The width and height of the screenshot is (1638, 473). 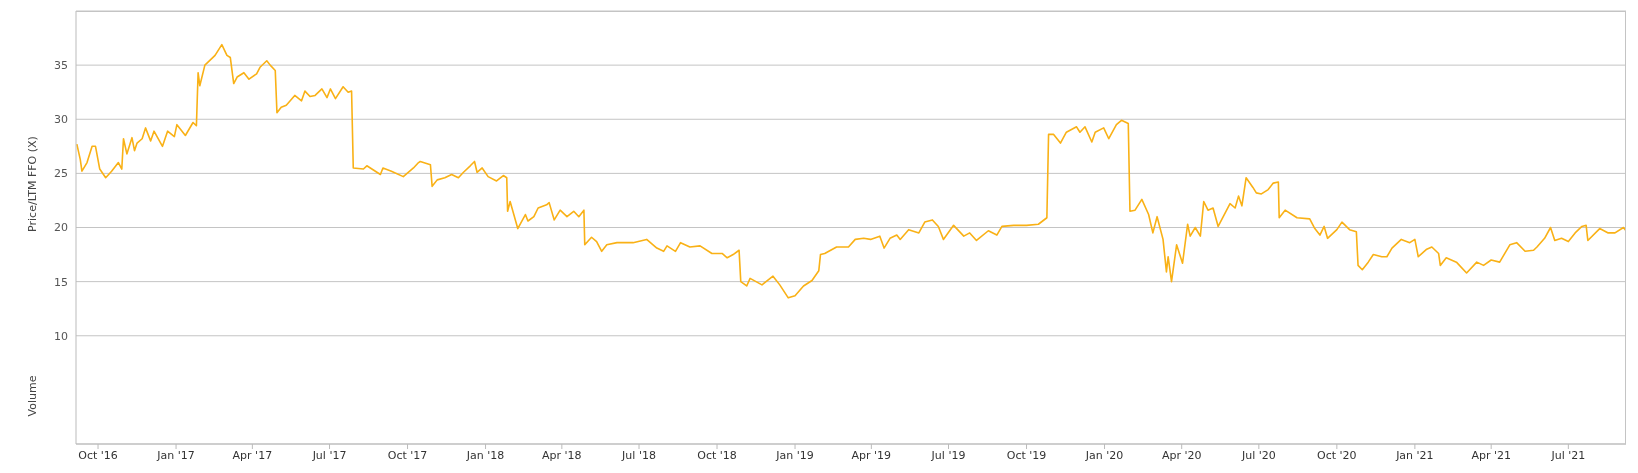 What do you see at coordinates (638, 455) in the screenshot?
I see `x-tick-label: Jul '18` at bounding box center [638, 455].